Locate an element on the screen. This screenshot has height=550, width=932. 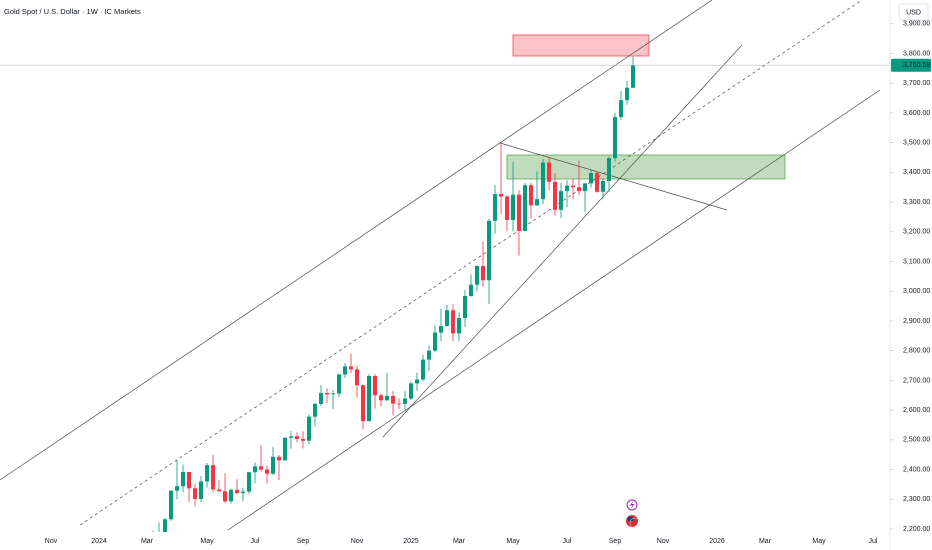
flag-icon is located at coordinates (630, 519).